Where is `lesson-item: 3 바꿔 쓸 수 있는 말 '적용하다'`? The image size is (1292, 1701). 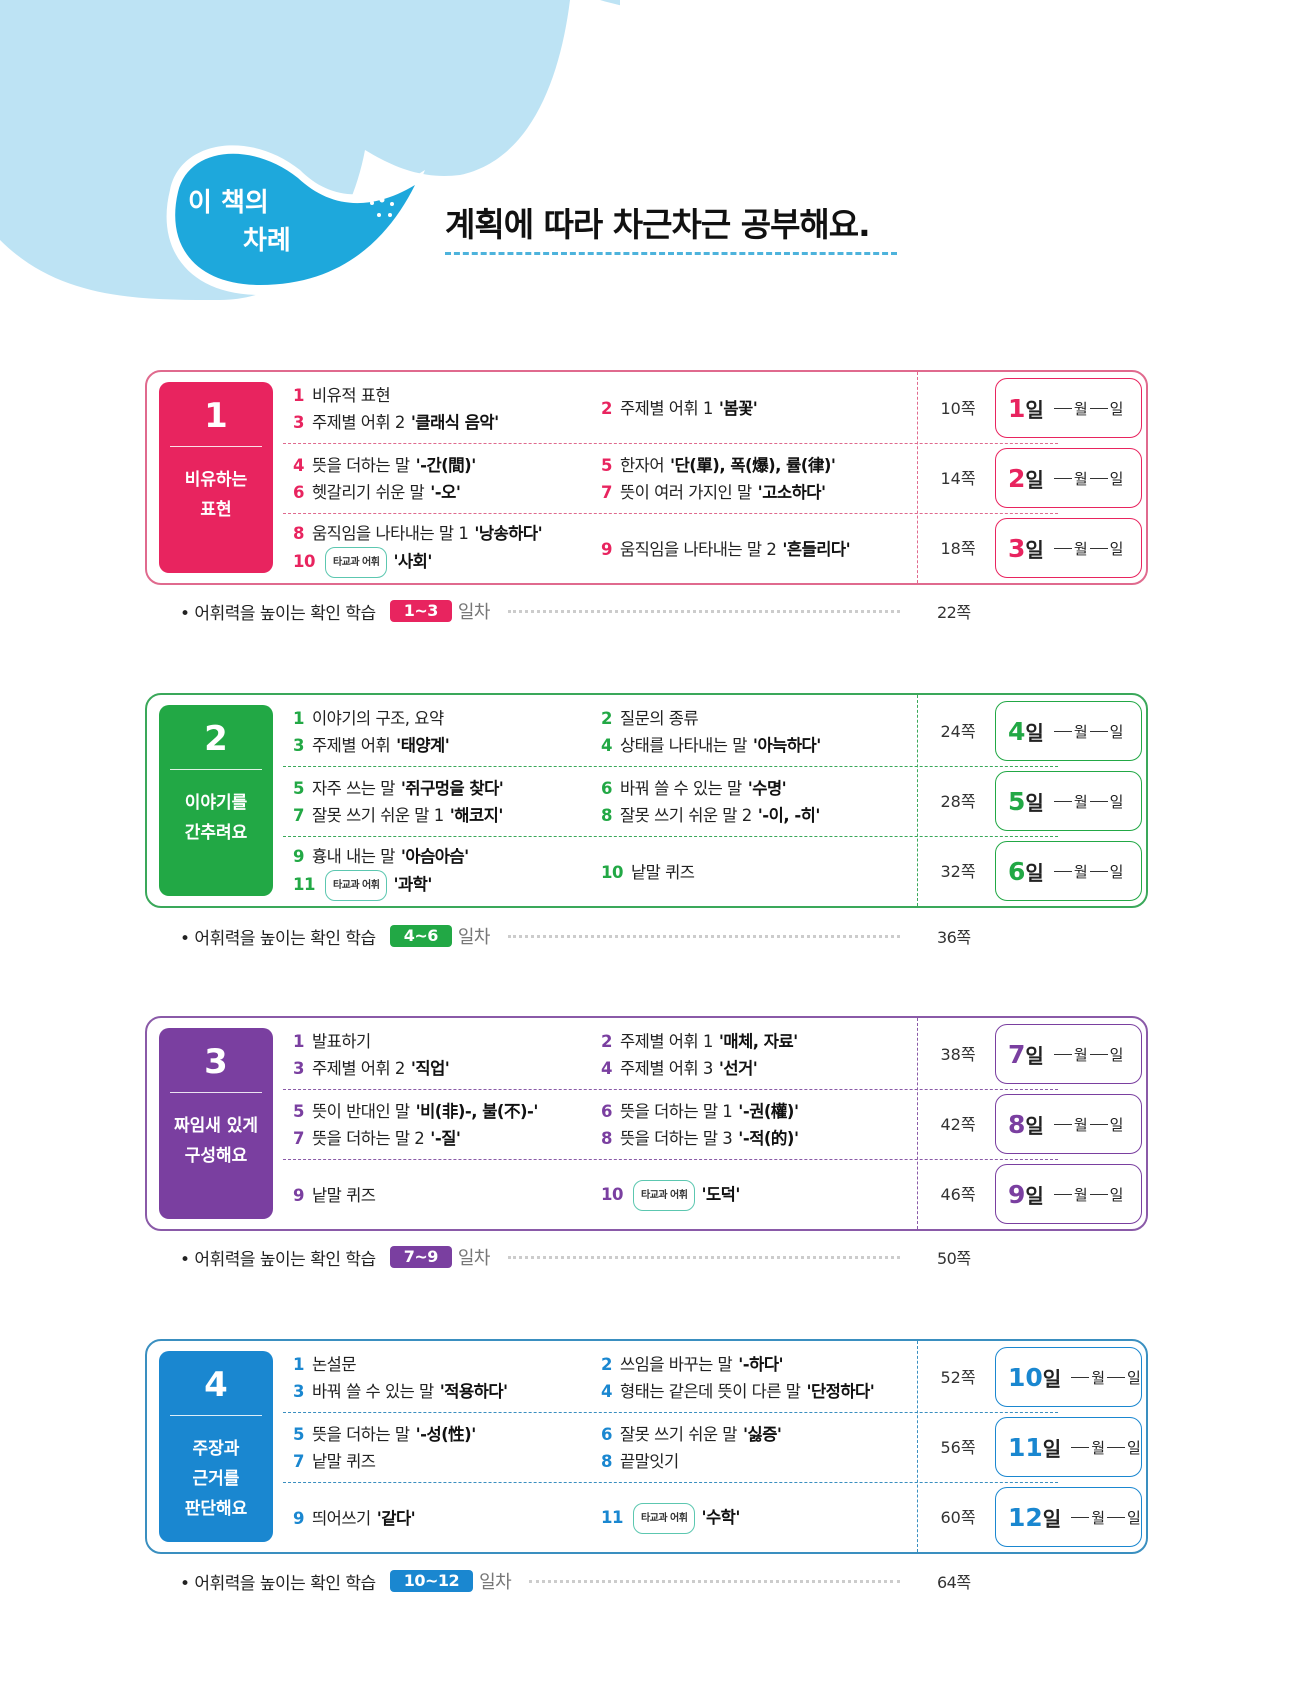 lesson-item: 3 바꿔 쓸 수 있는 말 '적용하다' is located at coordinates (445, 1391).